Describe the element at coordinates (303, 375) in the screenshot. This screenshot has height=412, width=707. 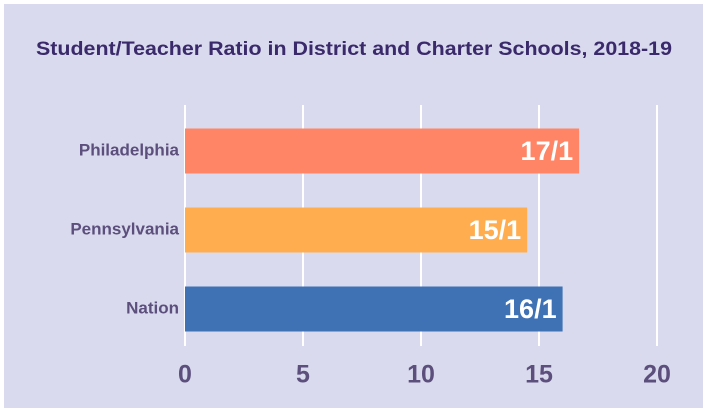
I see `x-tick-label: 5` at that location.